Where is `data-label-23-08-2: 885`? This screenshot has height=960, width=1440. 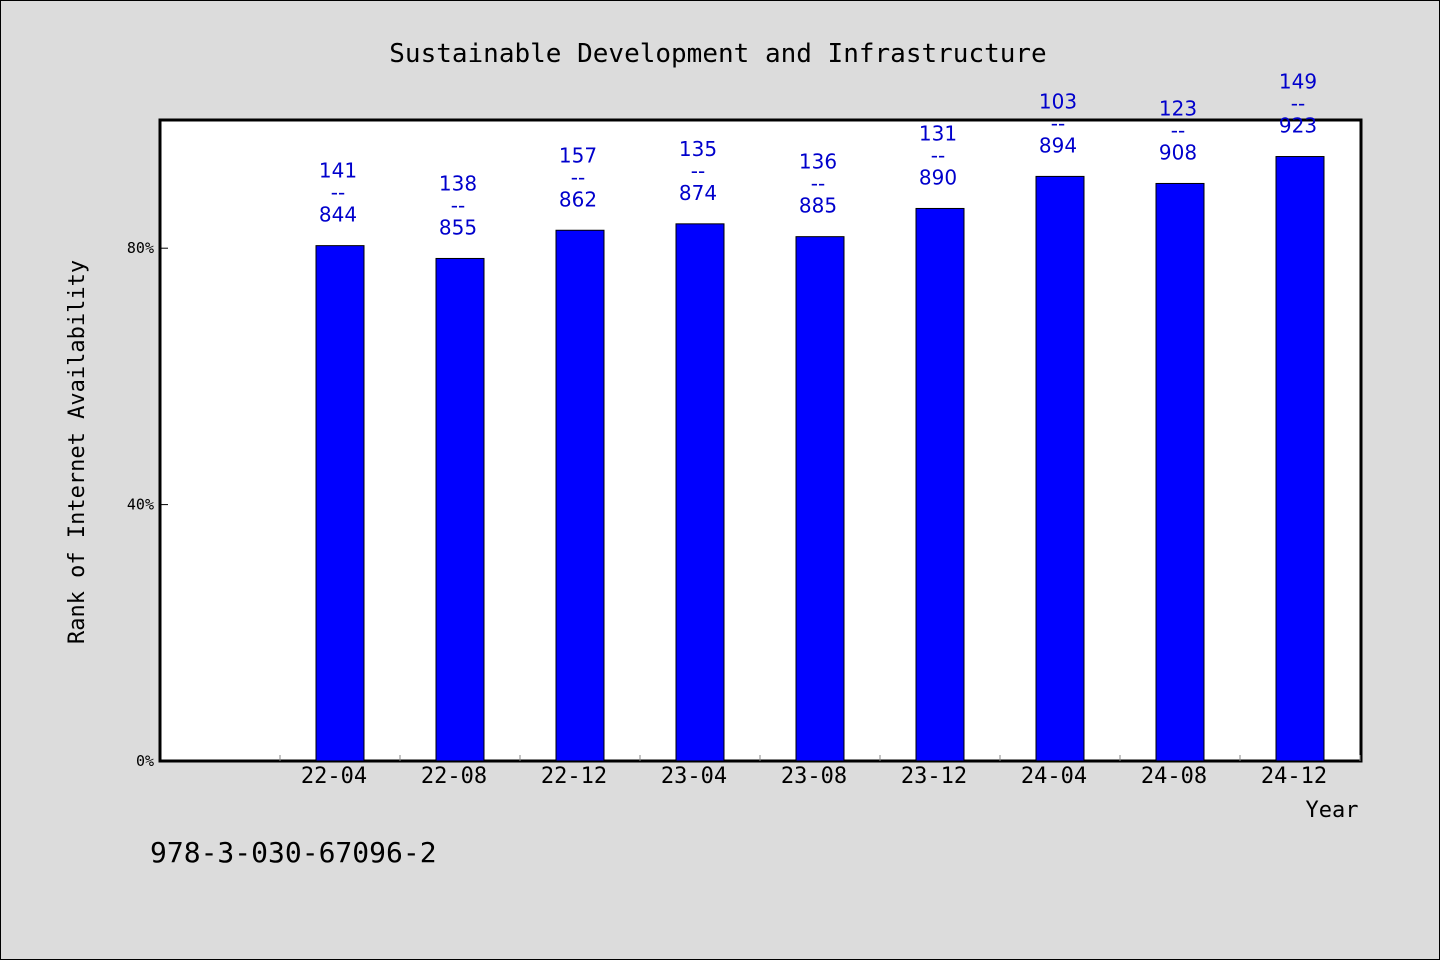 data-label-23-08-2: 885 is located at coordinates (818, 206).